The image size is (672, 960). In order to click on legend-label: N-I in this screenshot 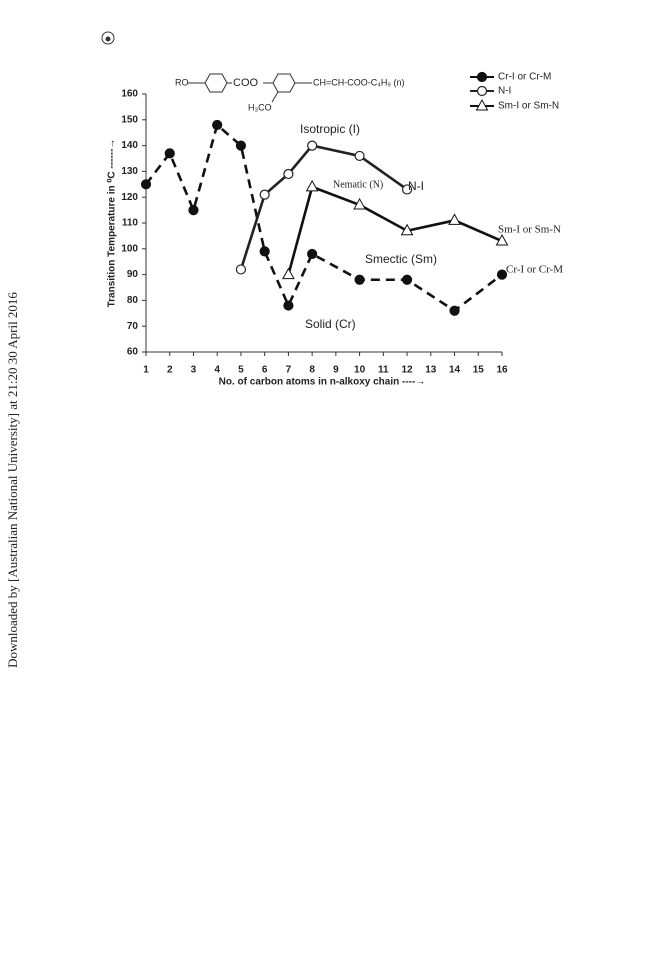, I will do `click(504, 91)`.